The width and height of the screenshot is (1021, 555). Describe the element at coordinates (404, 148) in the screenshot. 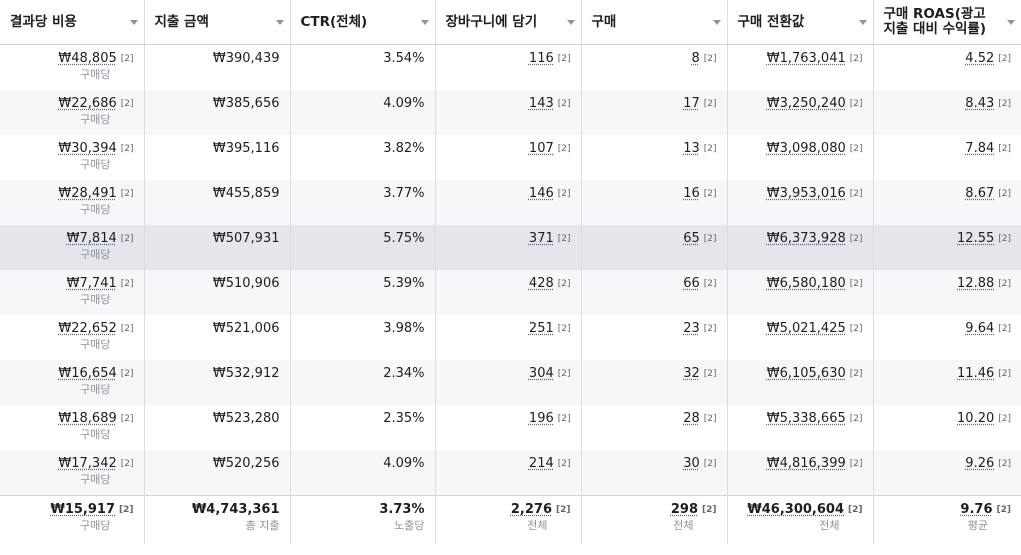

I see `cell-value: 3.82%` at that location.